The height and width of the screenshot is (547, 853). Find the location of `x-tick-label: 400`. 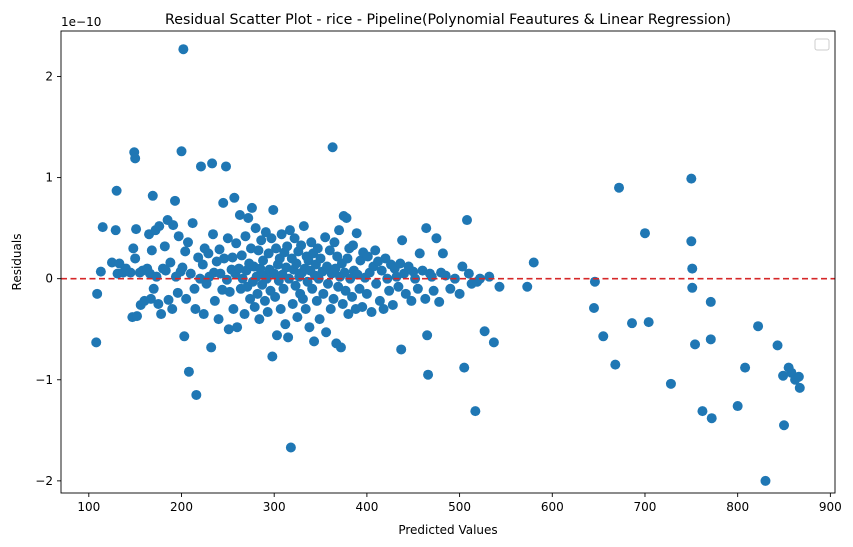

x-tick-label: 400 is located at coordinates (366, 507).